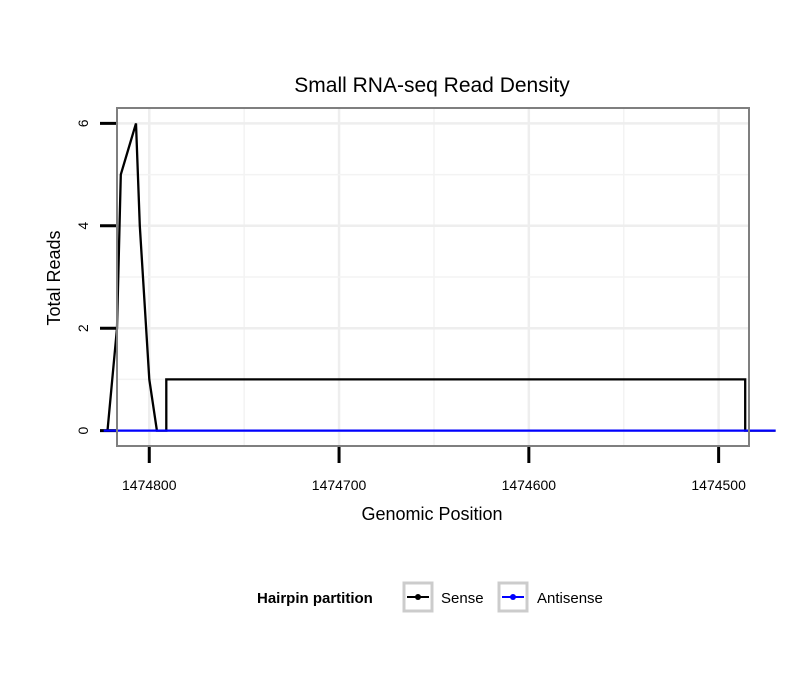  Describe the element at coordinates (83, 226) in the screenshot. I see `y-tick-label: 4` at that location.